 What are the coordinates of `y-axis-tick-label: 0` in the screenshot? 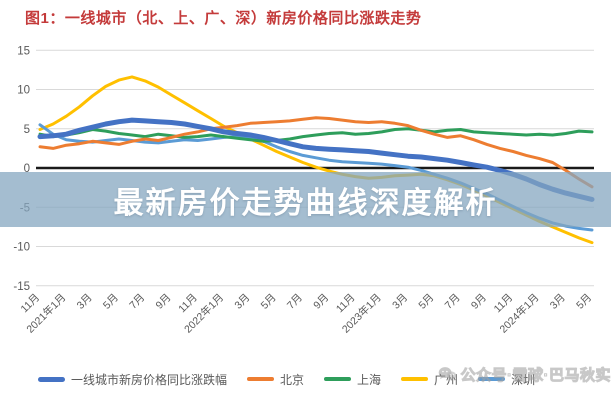 It's located at (27, 169).